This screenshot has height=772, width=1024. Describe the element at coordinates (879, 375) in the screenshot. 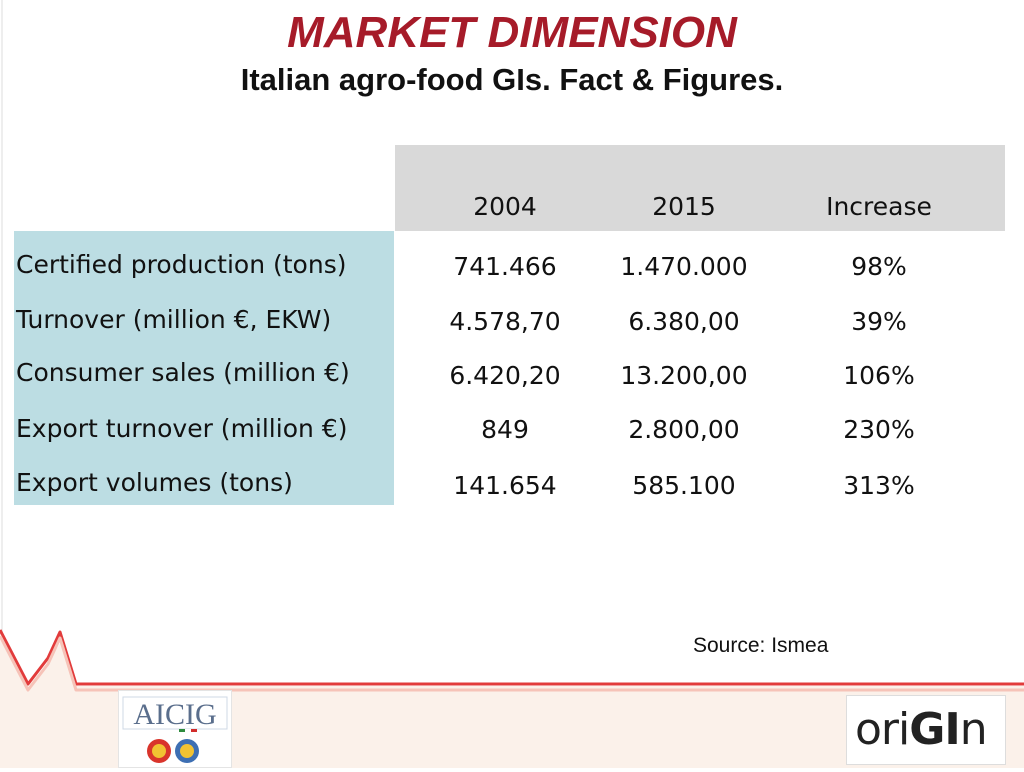

I see `cell-consumer-sales-increase: 106%` at that location.